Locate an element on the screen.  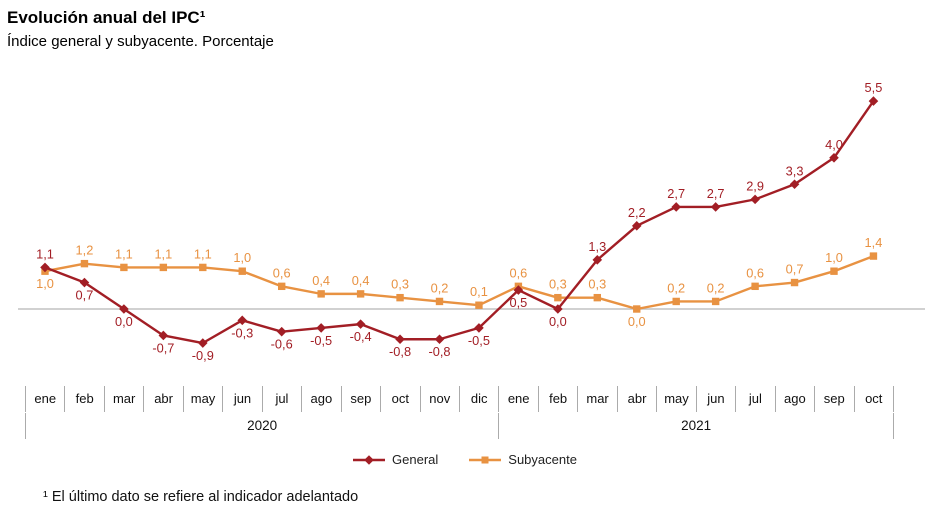
x-axis-label: mar is located at coordinates (598, 399).